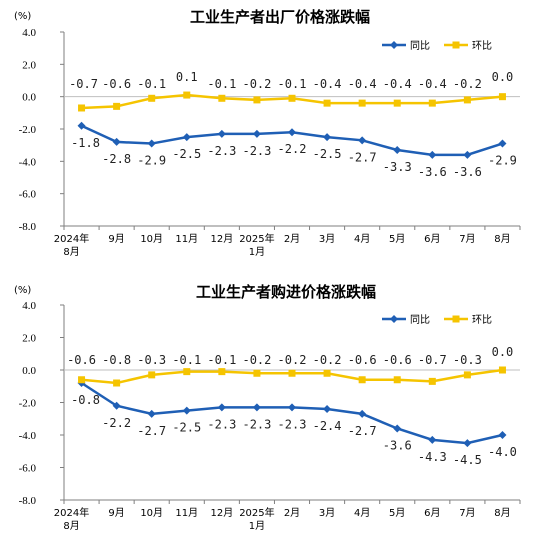 The image size is (543, 540). I want to click on legend-label-同比: 同比, so click(420, 46).